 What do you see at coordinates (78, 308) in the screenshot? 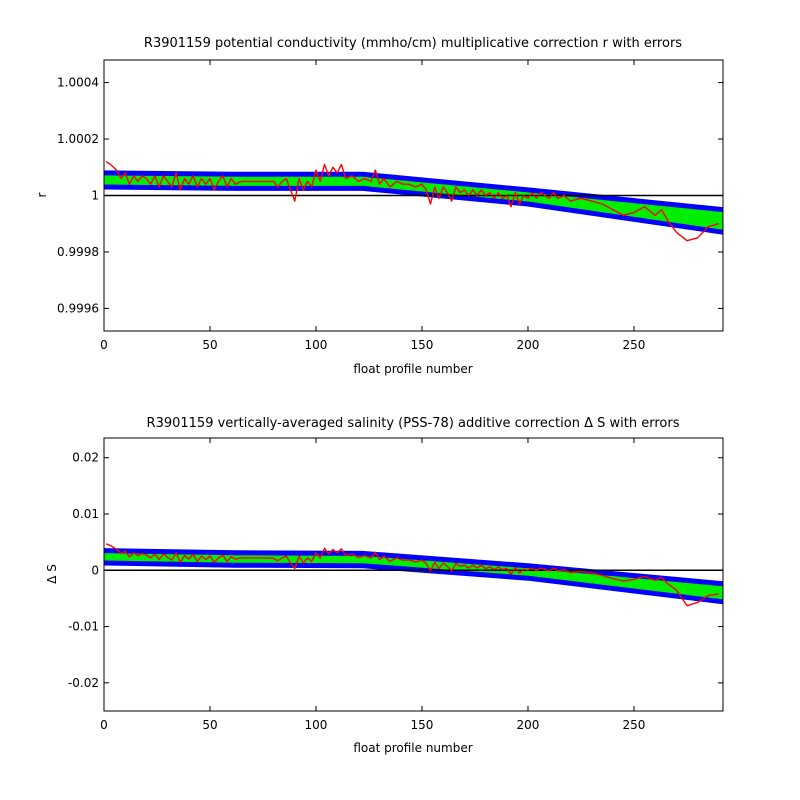
I see `y-tick-label: 0.9996` at bounding box center [78, 308].